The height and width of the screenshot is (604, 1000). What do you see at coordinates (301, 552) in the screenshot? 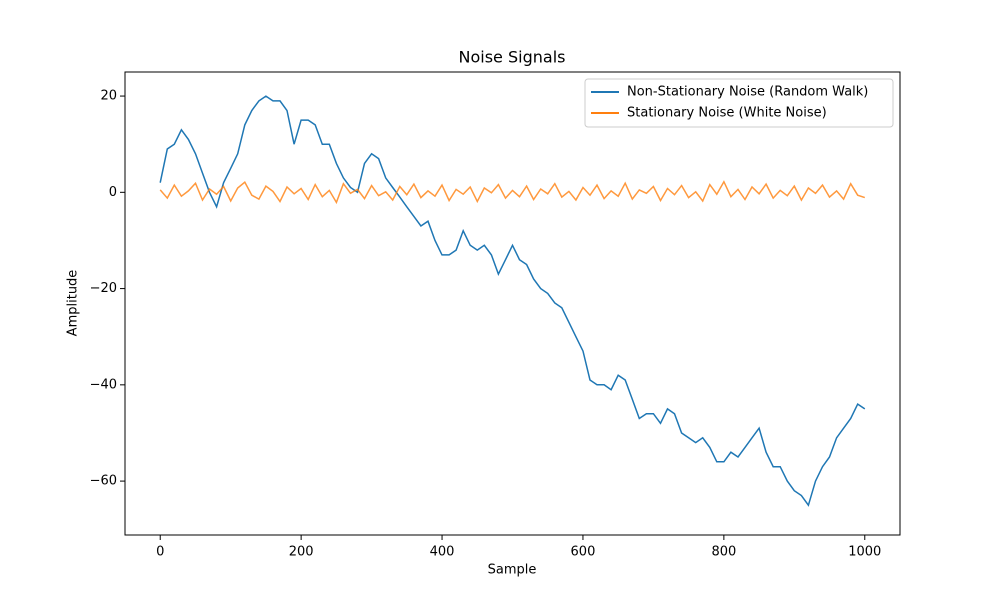
I see `x-tick-label: 200` at bounding box center [301, 552].